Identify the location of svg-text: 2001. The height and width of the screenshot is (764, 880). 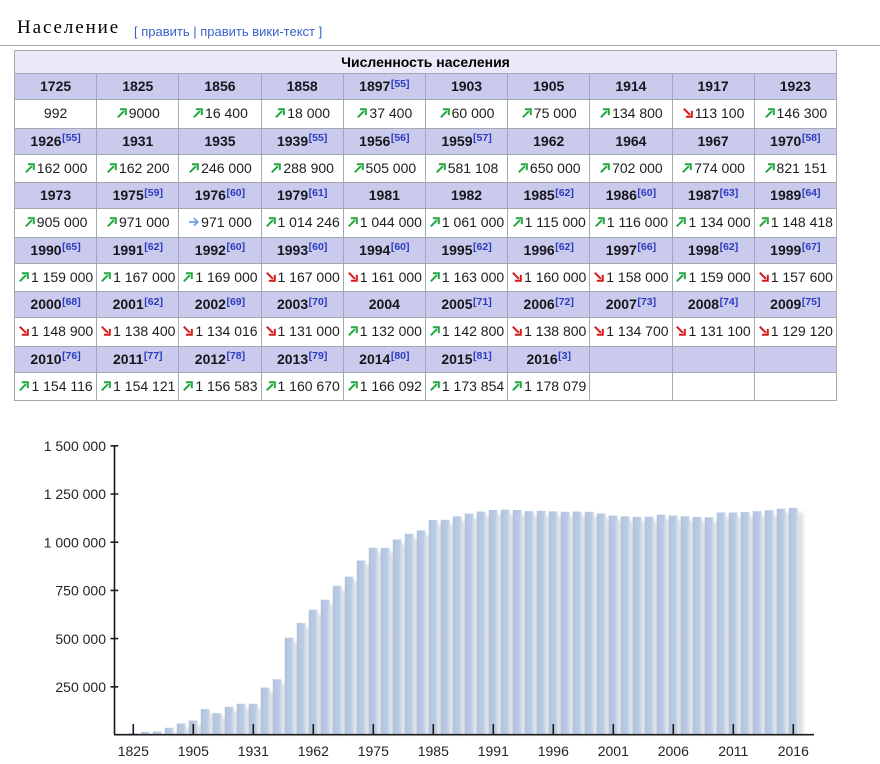
(613, 751).